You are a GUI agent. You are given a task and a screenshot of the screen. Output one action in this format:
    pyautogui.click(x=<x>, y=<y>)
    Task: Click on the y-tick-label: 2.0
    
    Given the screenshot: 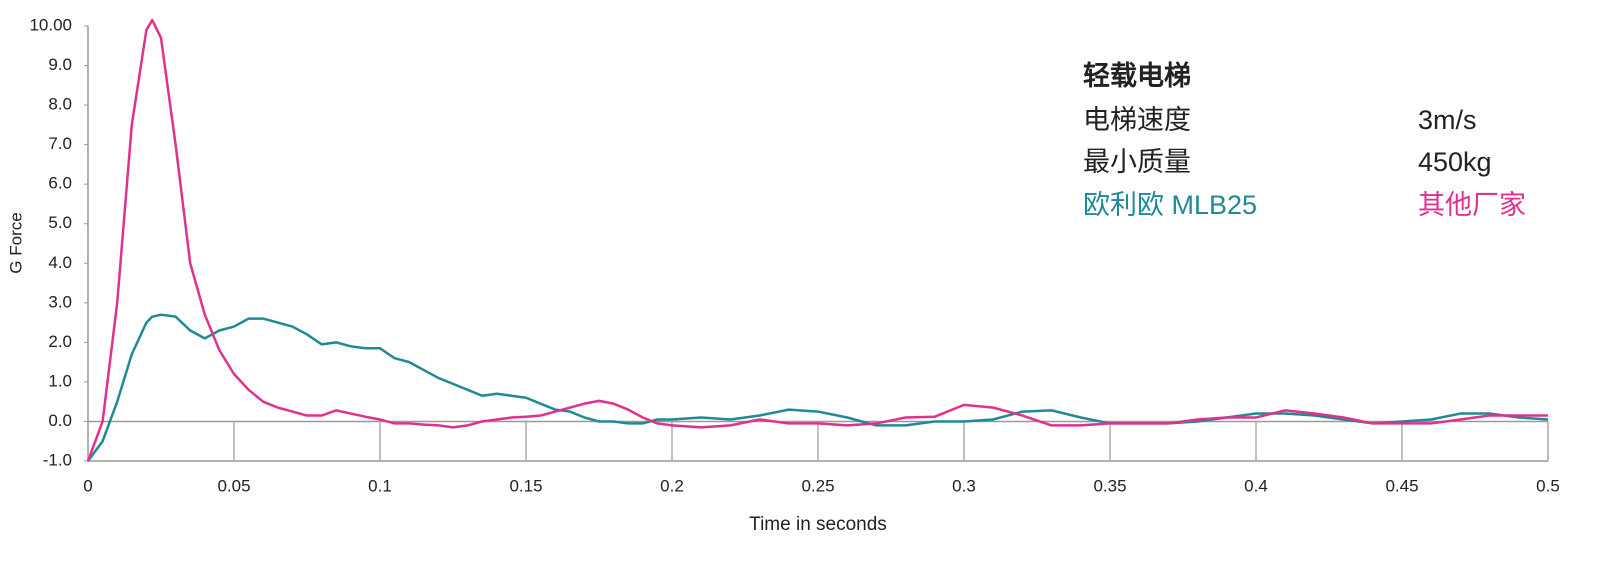 What is the action you would take?
    pyautogui.click(x=60, y=341)
    